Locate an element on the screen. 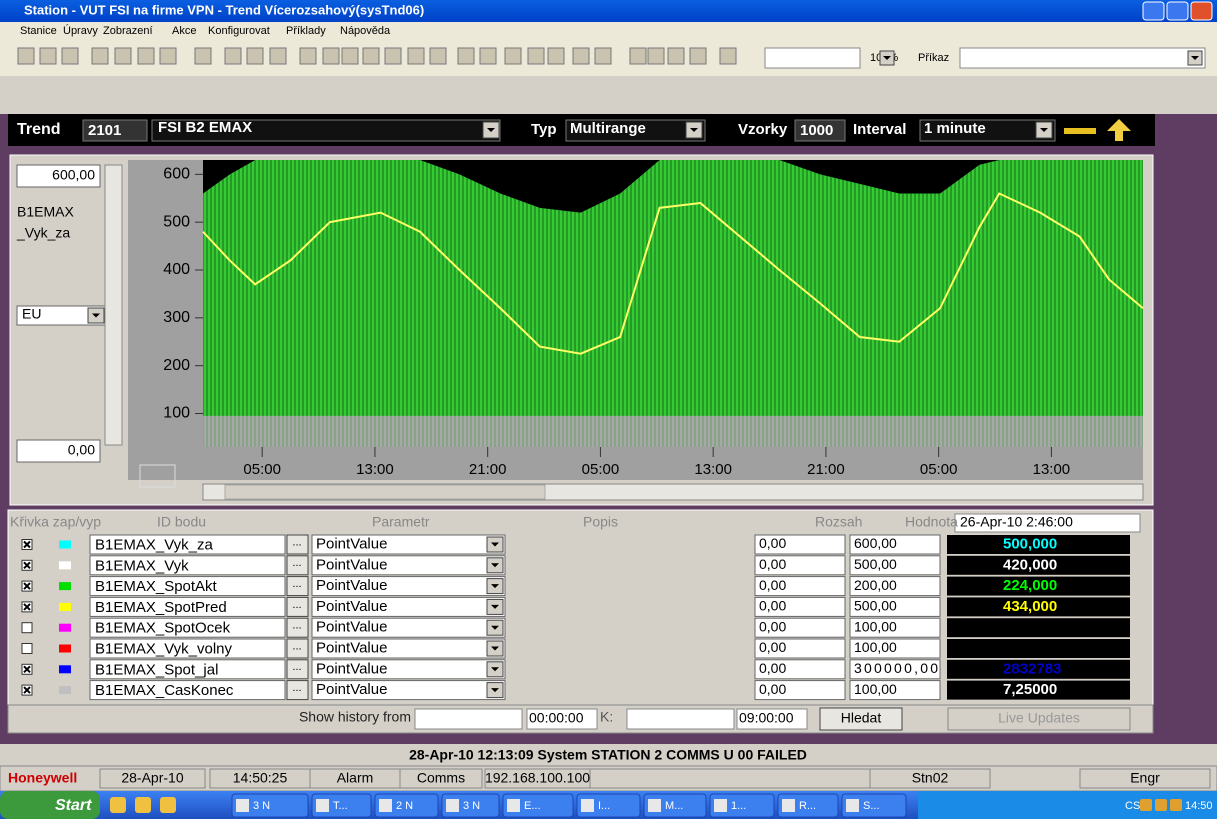  menu-item: Příklady is located at coordinates (306, 31).